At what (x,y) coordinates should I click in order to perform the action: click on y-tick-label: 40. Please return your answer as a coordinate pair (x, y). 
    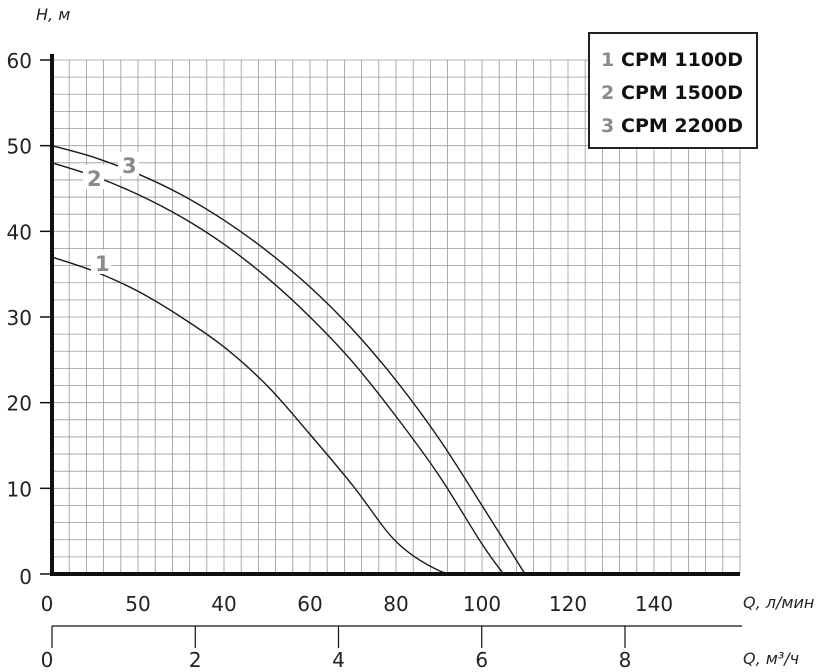
    Looking at the image, I should click on (19, 232).